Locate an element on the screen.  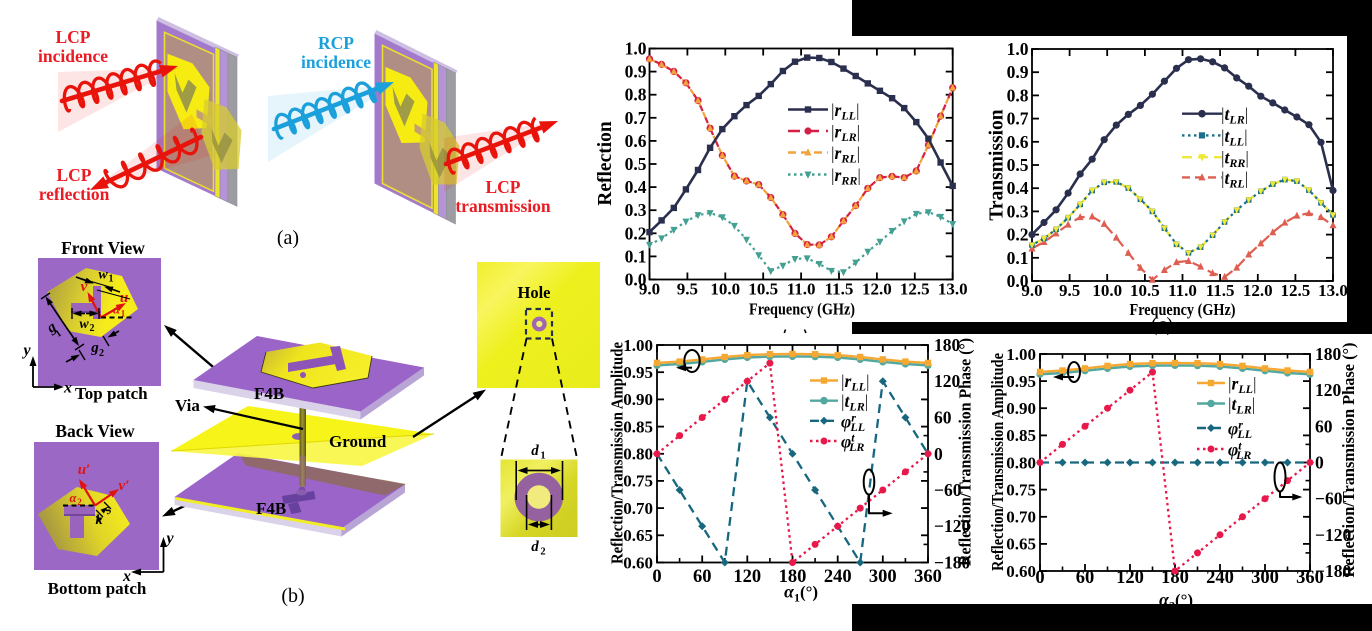
svg-text: 0.1 is located at coordinates (636, 256).